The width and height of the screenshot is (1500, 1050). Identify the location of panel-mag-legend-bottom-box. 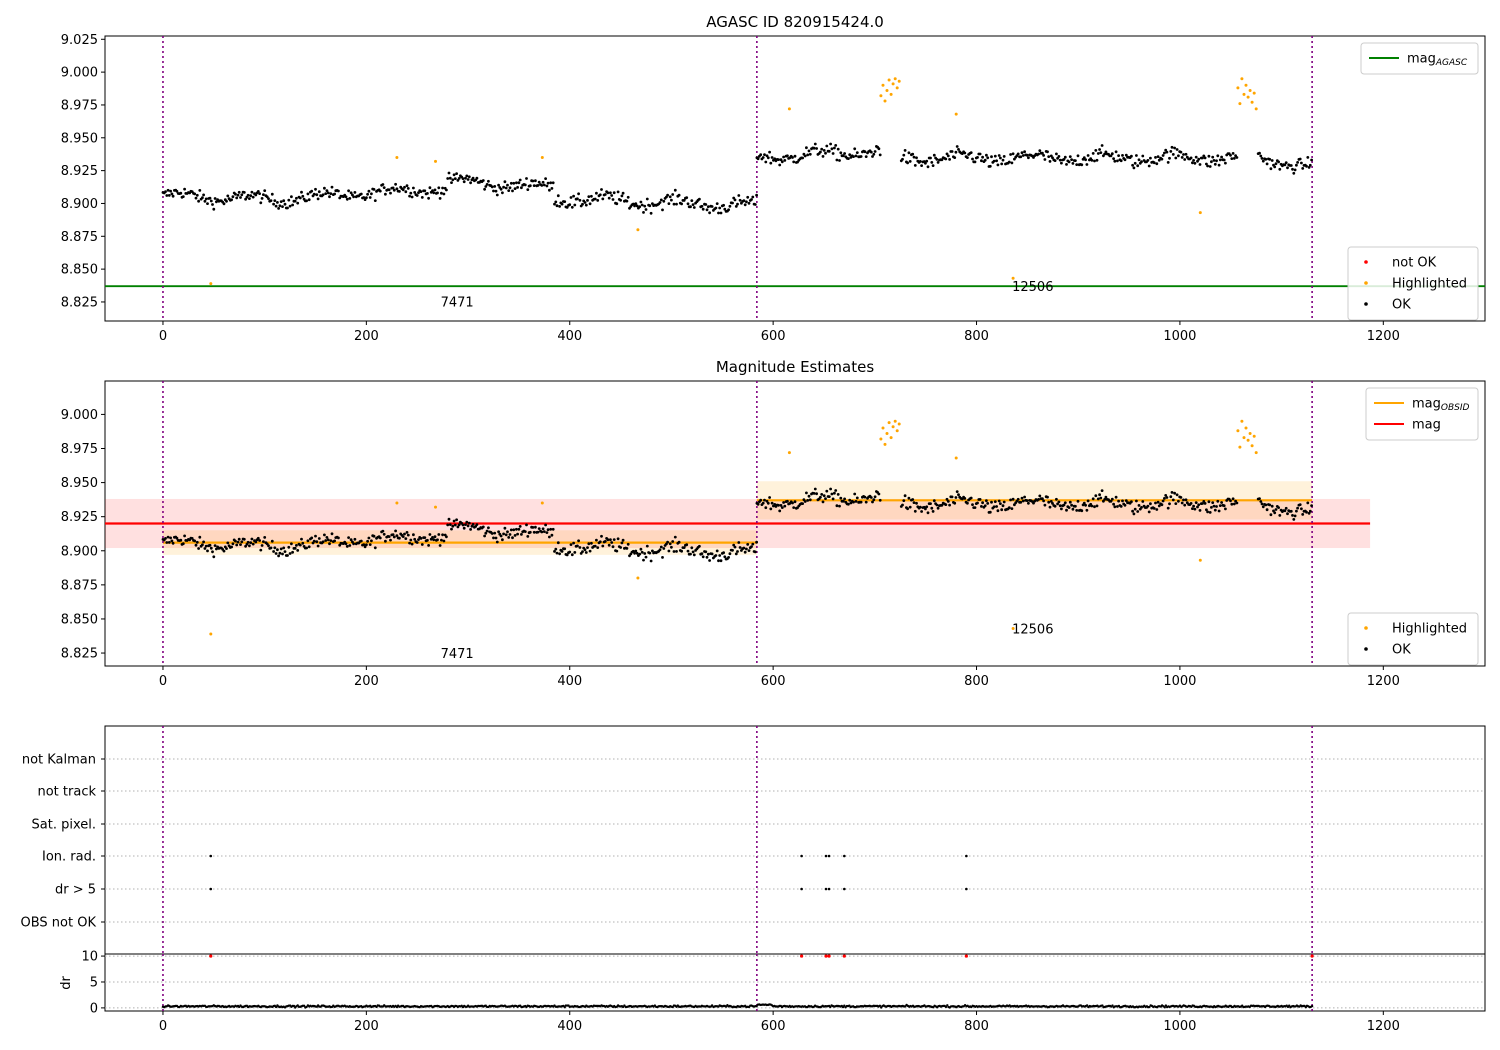
(1413, 639).